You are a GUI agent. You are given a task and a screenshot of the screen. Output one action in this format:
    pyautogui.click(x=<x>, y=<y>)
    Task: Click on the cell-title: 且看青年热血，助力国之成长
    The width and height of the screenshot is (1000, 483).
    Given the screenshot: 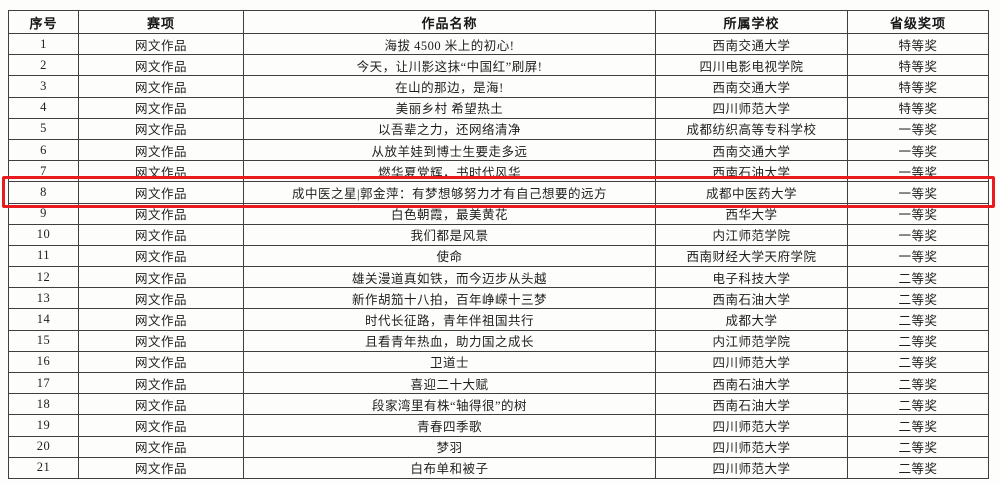 What is the action you would take?
    pyautogui.click(x=449, y=340)
    